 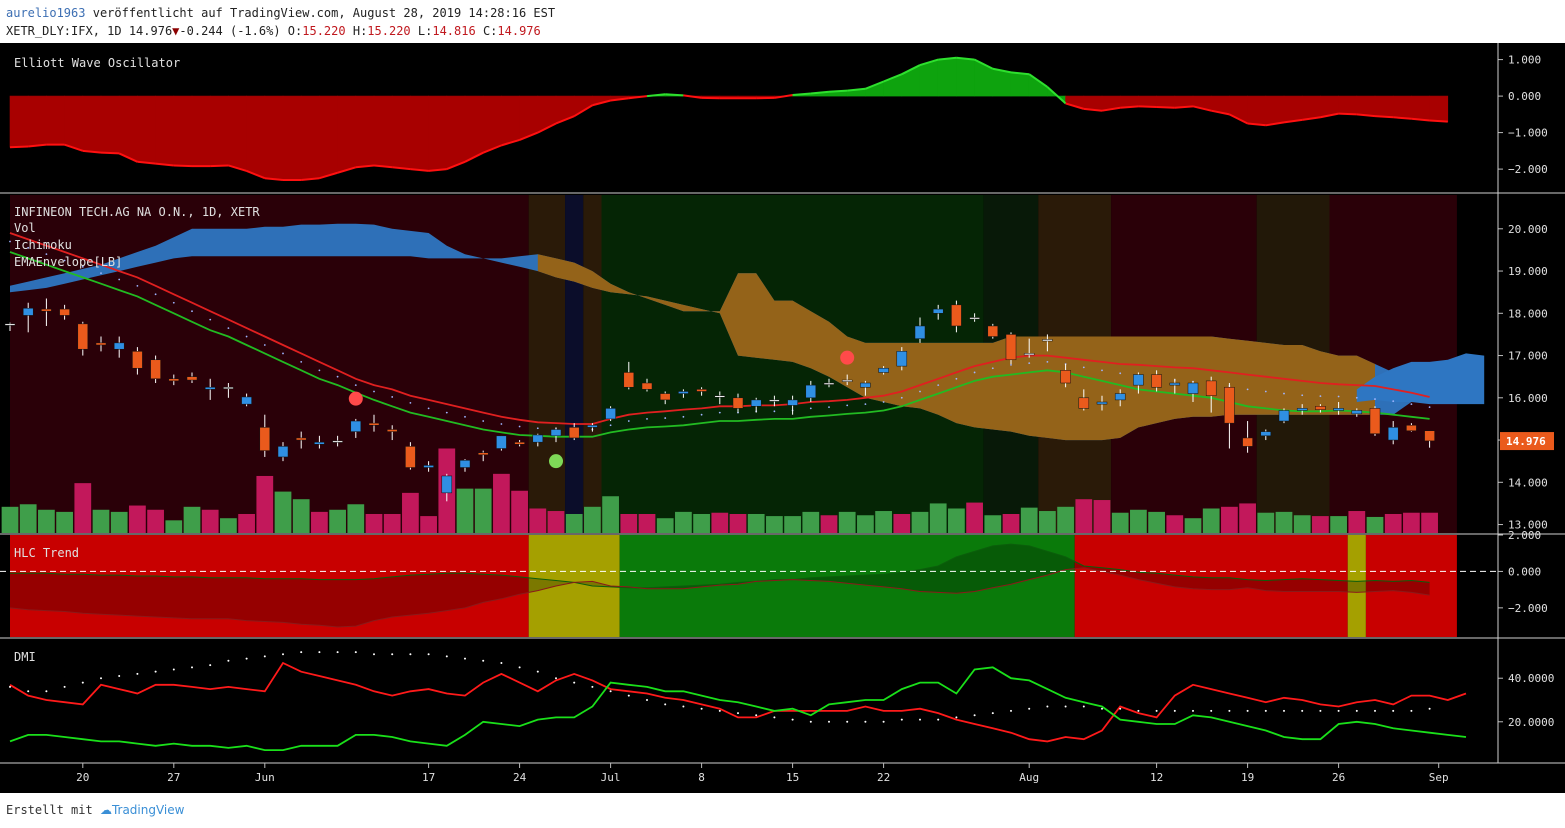 I want to click on author-link: aurelio1963, so click(x=46, y=13).